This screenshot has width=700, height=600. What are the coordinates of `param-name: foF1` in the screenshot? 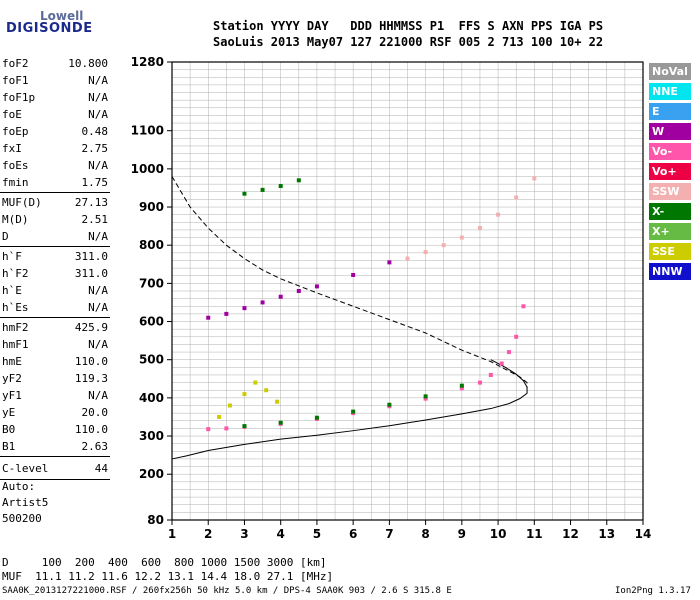 It's located at (15, 80).